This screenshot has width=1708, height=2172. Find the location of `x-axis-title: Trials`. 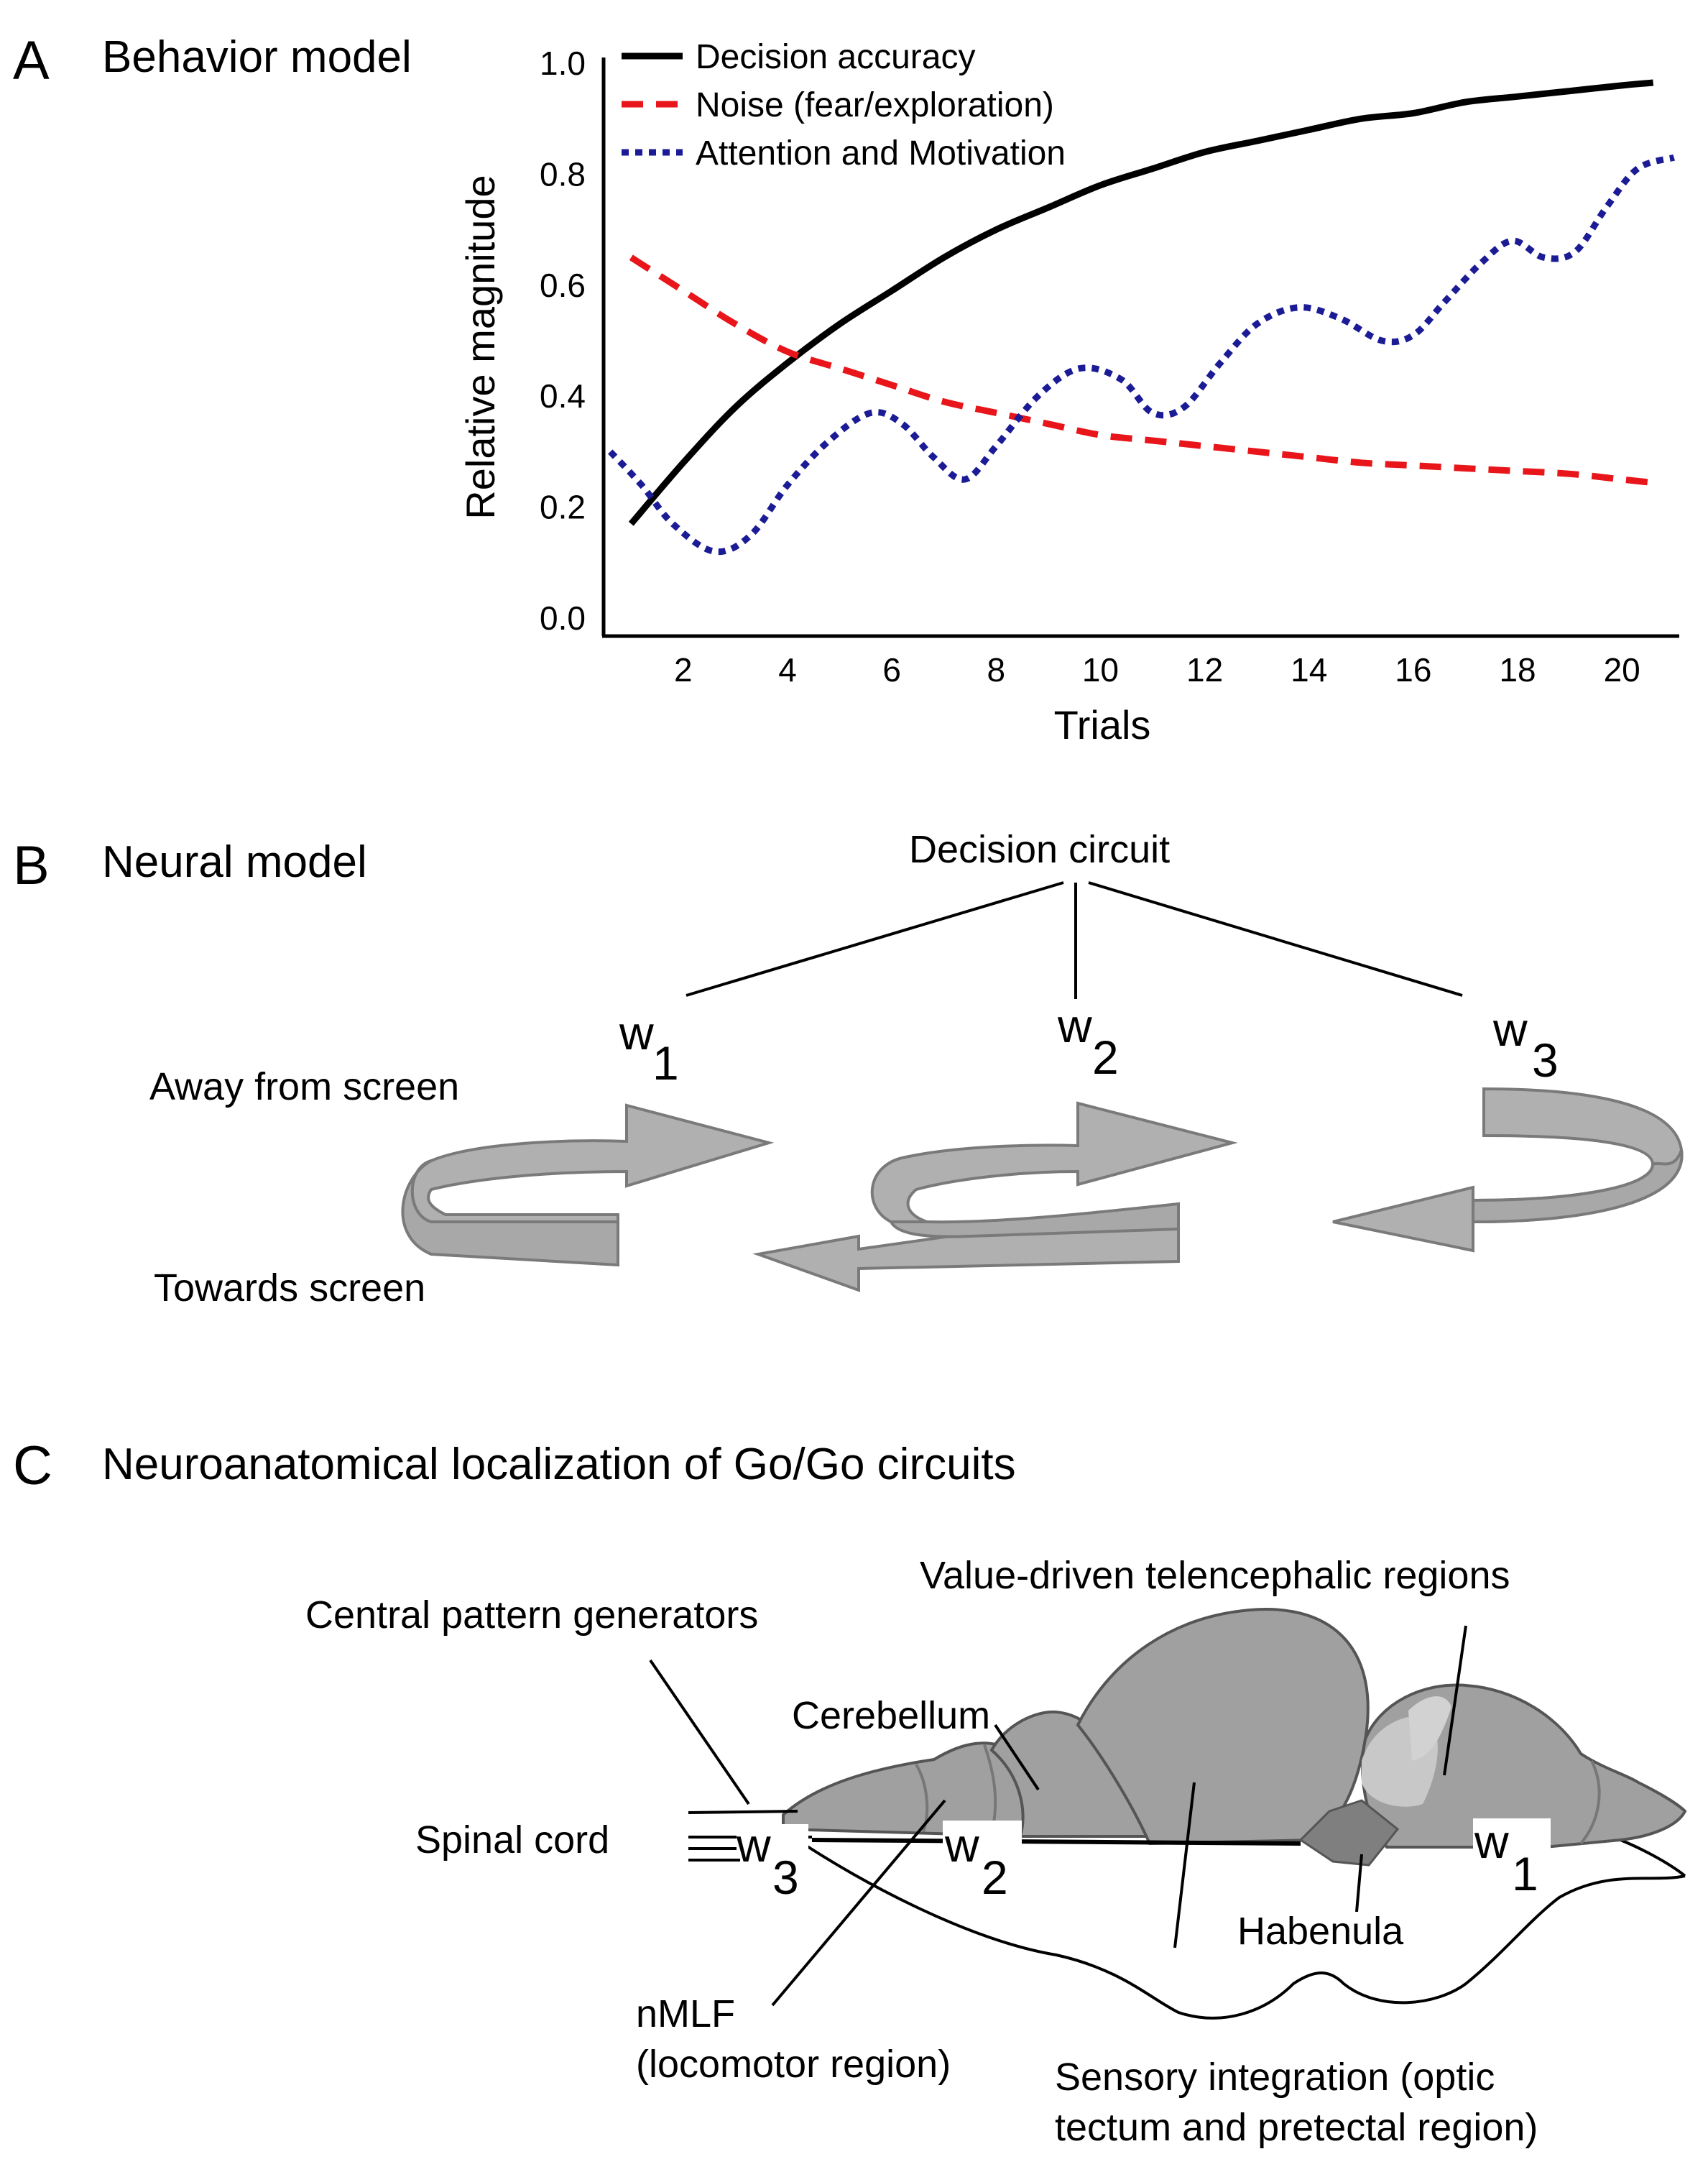

x-axis-title: Trials is located at coordinates (1102, 724).